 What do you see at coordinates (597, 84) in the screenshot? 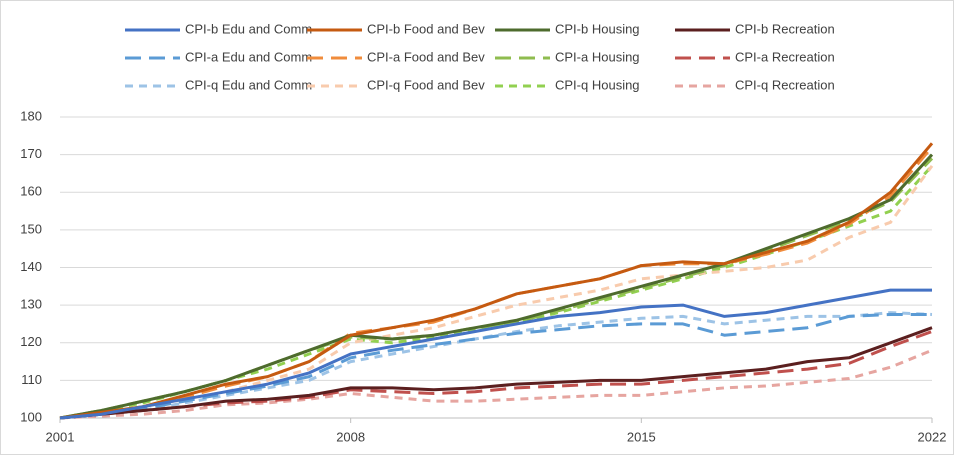
I see `legend-label: CPI-q Housing` at bounding box center [597, 84].